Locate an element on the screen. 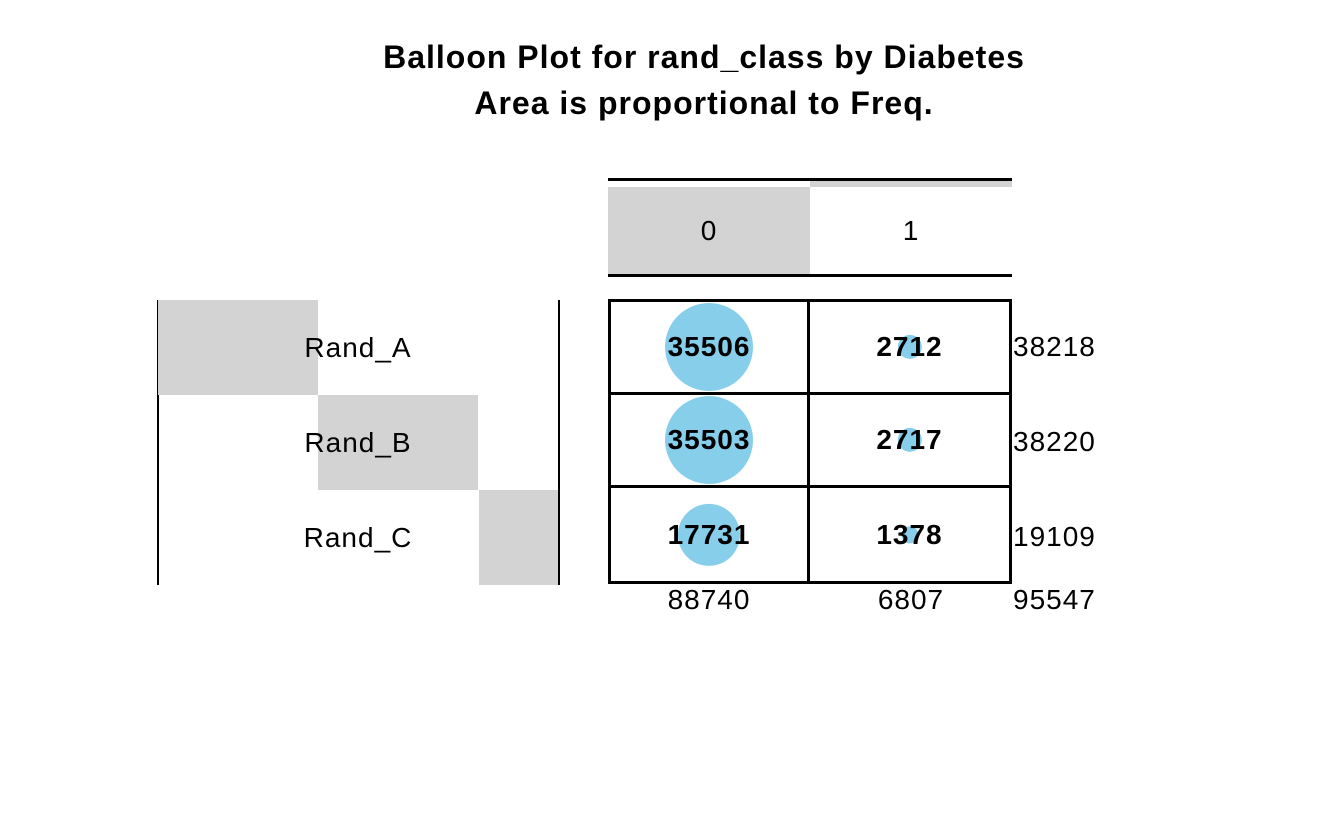 This screenshot has width=1344, height=830. column-header-bottom-rule is located at coordinates (810, 275).